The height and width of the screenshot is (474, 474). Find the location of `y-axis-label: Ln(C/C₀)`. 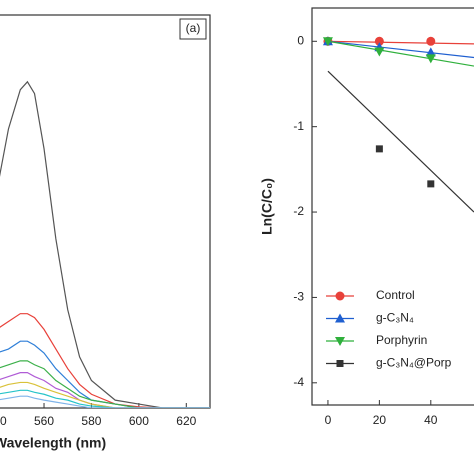

y-axis-label: Ln(C/C₀) is located at coordinates (267, 206).